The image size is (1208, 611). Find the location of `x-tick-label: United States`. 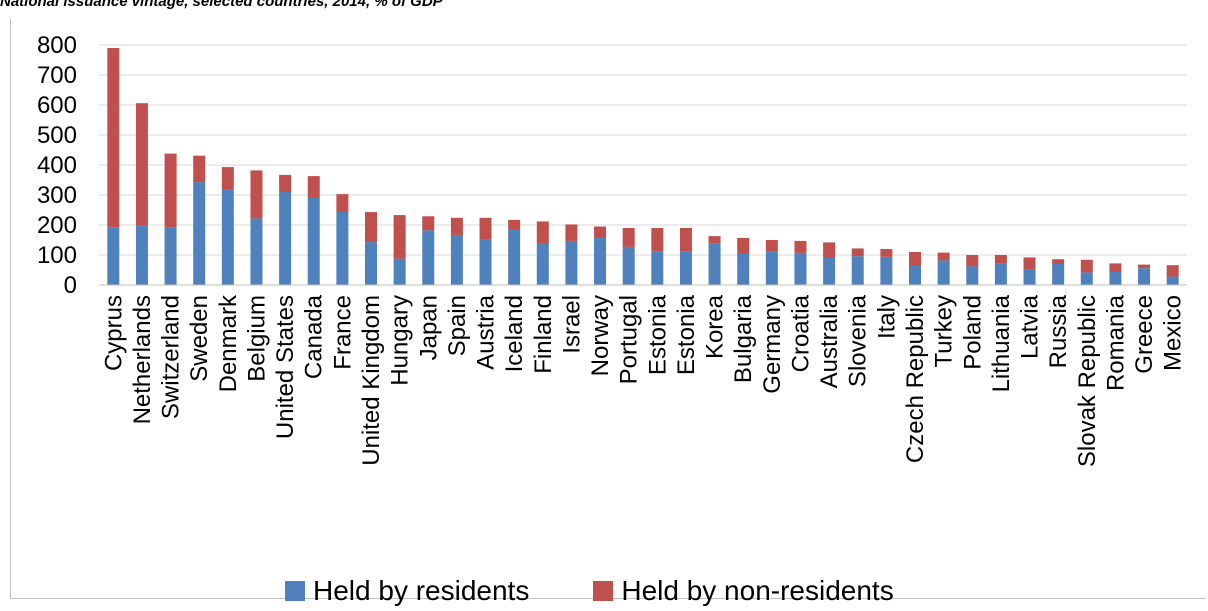

x-tick-label: United States is located at coordinates (285, 367).